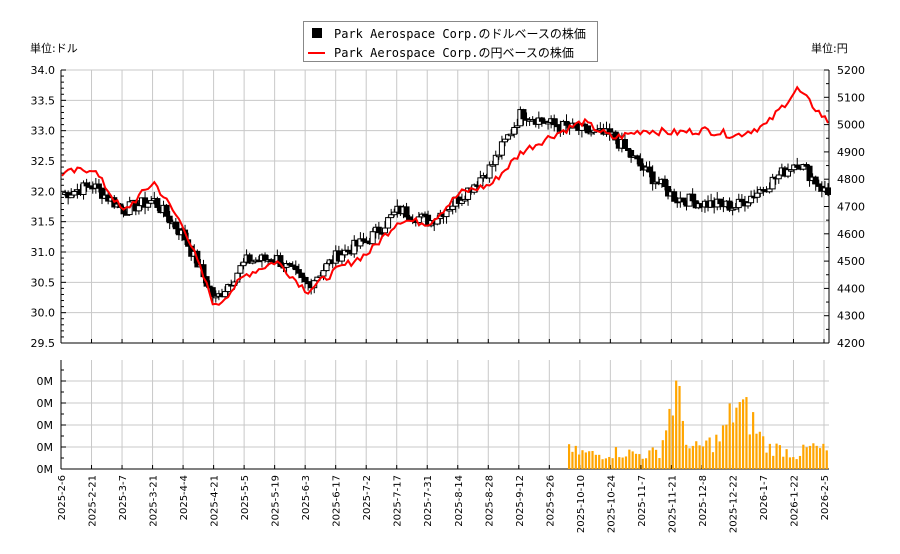 Image resolution: width=900 pixels, height=554 pixels. Describe the element at coordinates (581, 504) in the screenshot. I see `x-axis-date-label: 2025-10-10` at that location.